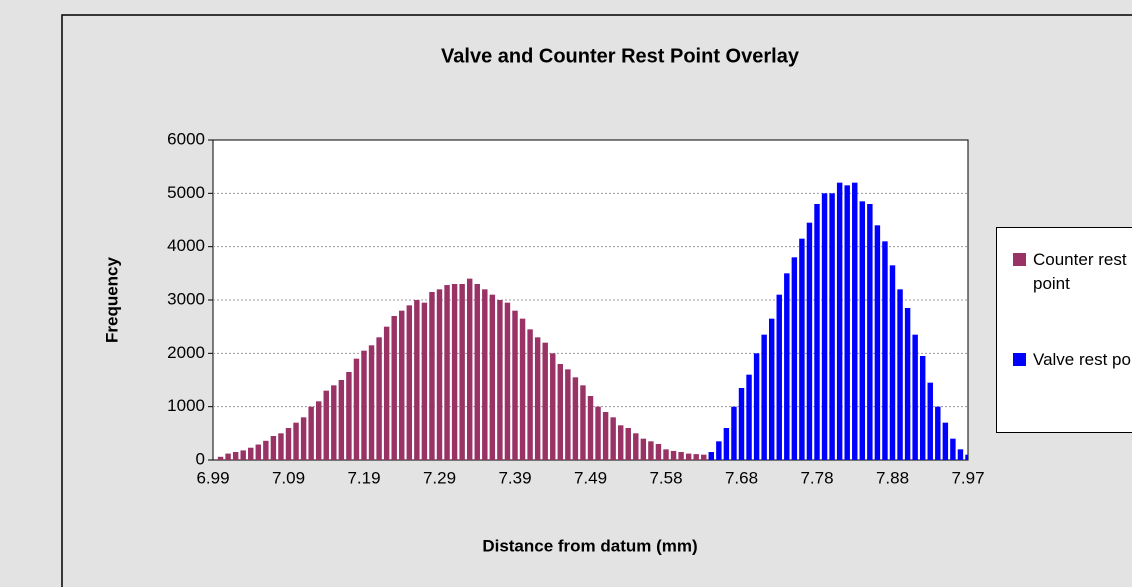  Describe the element at coordinates (1082, 359) in the screenshot. I see `legend-label: Valve rest point` at that location.